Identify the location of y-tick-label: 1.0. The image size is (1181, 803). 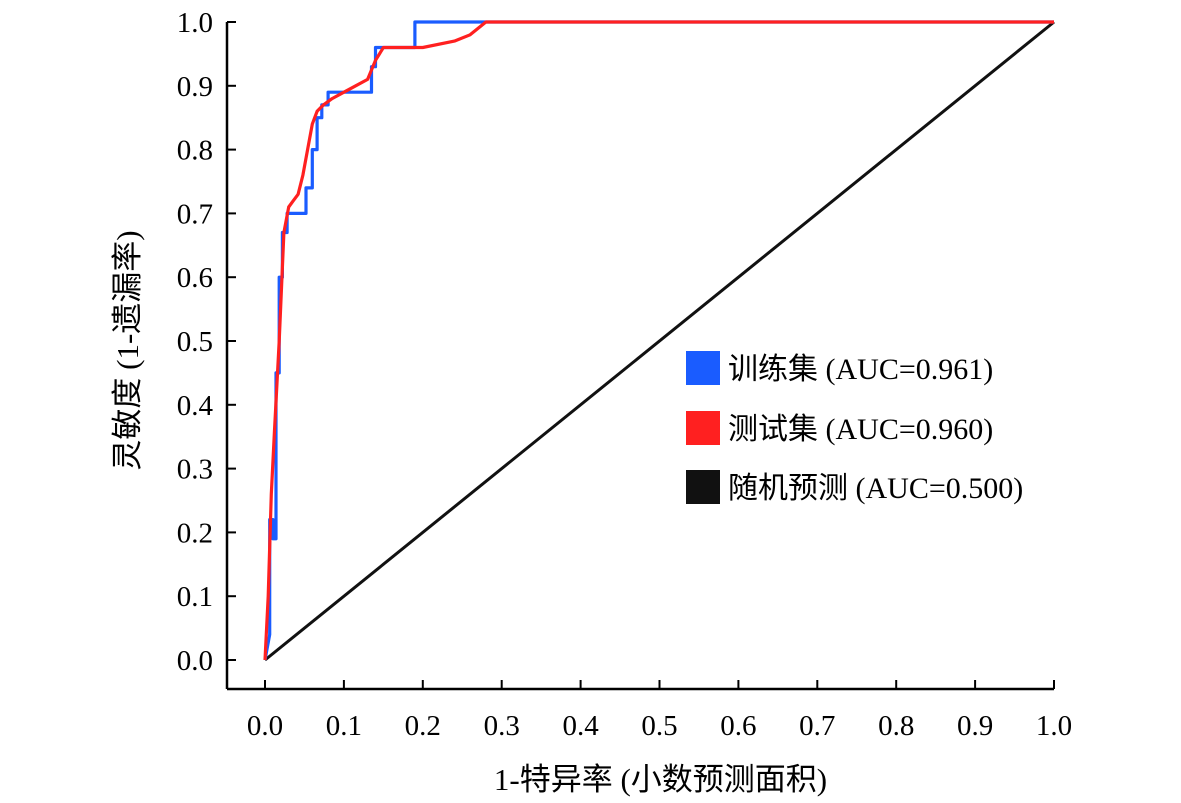
(195, 23).